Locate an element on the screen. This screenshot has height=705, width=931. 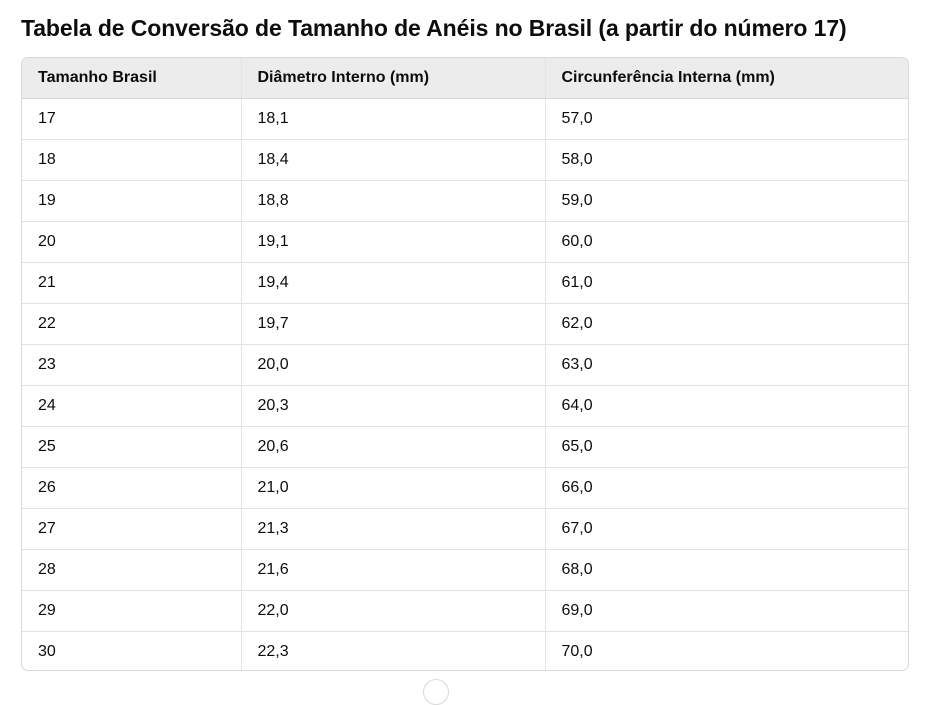
table-row: 19 18,8 59,0 is located at coordinates (465, 200).